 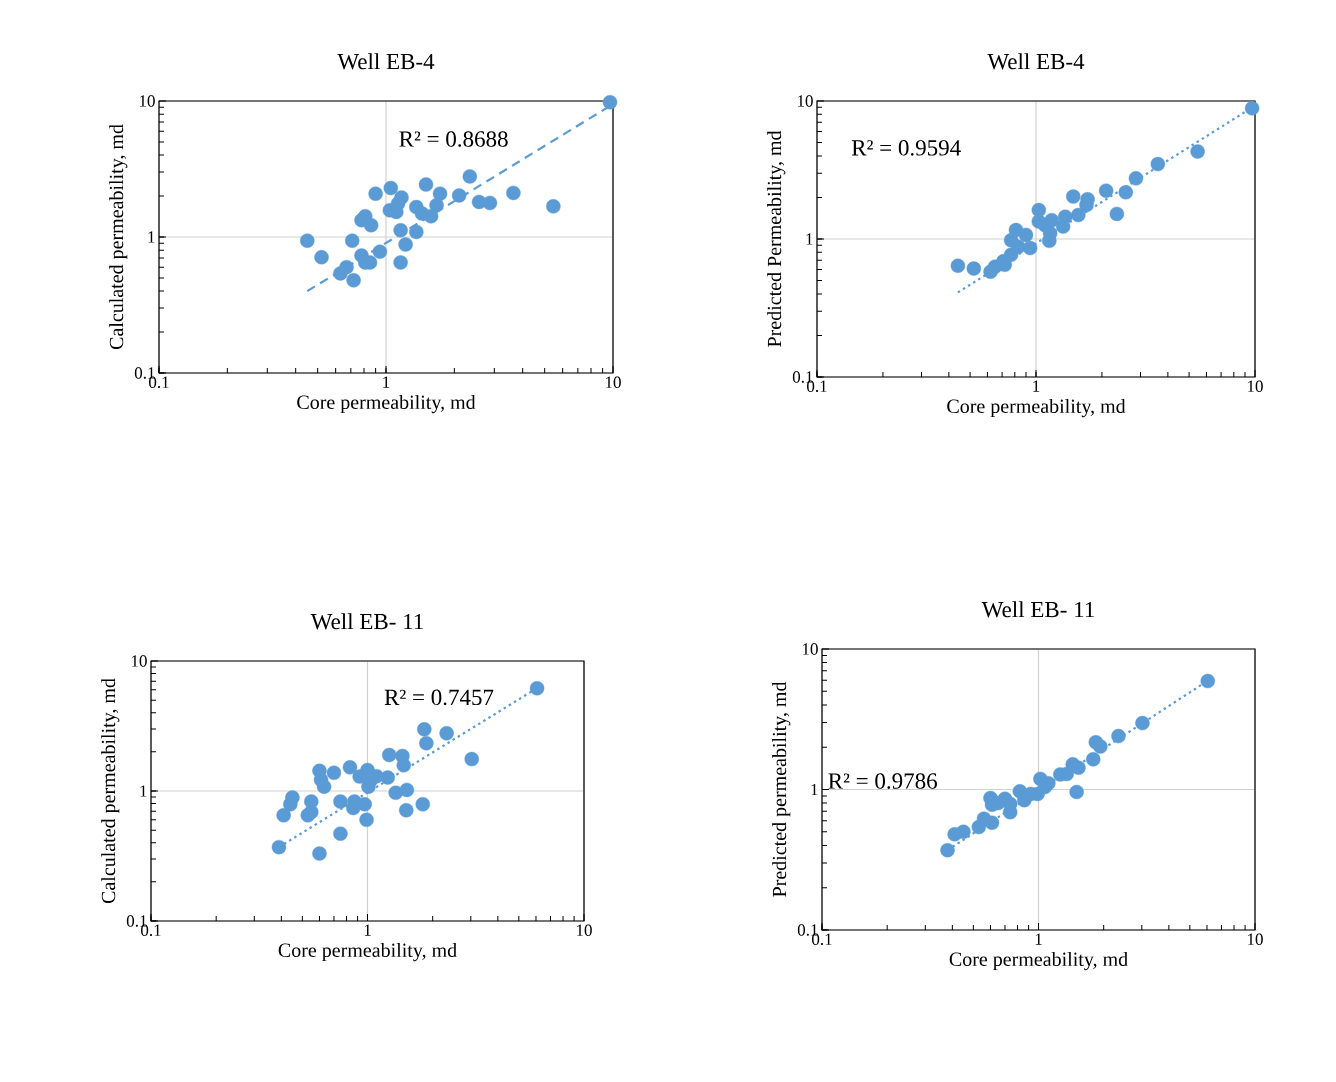 I want to click on annotation: R² = 0.7457, so click(x=439, y=697).